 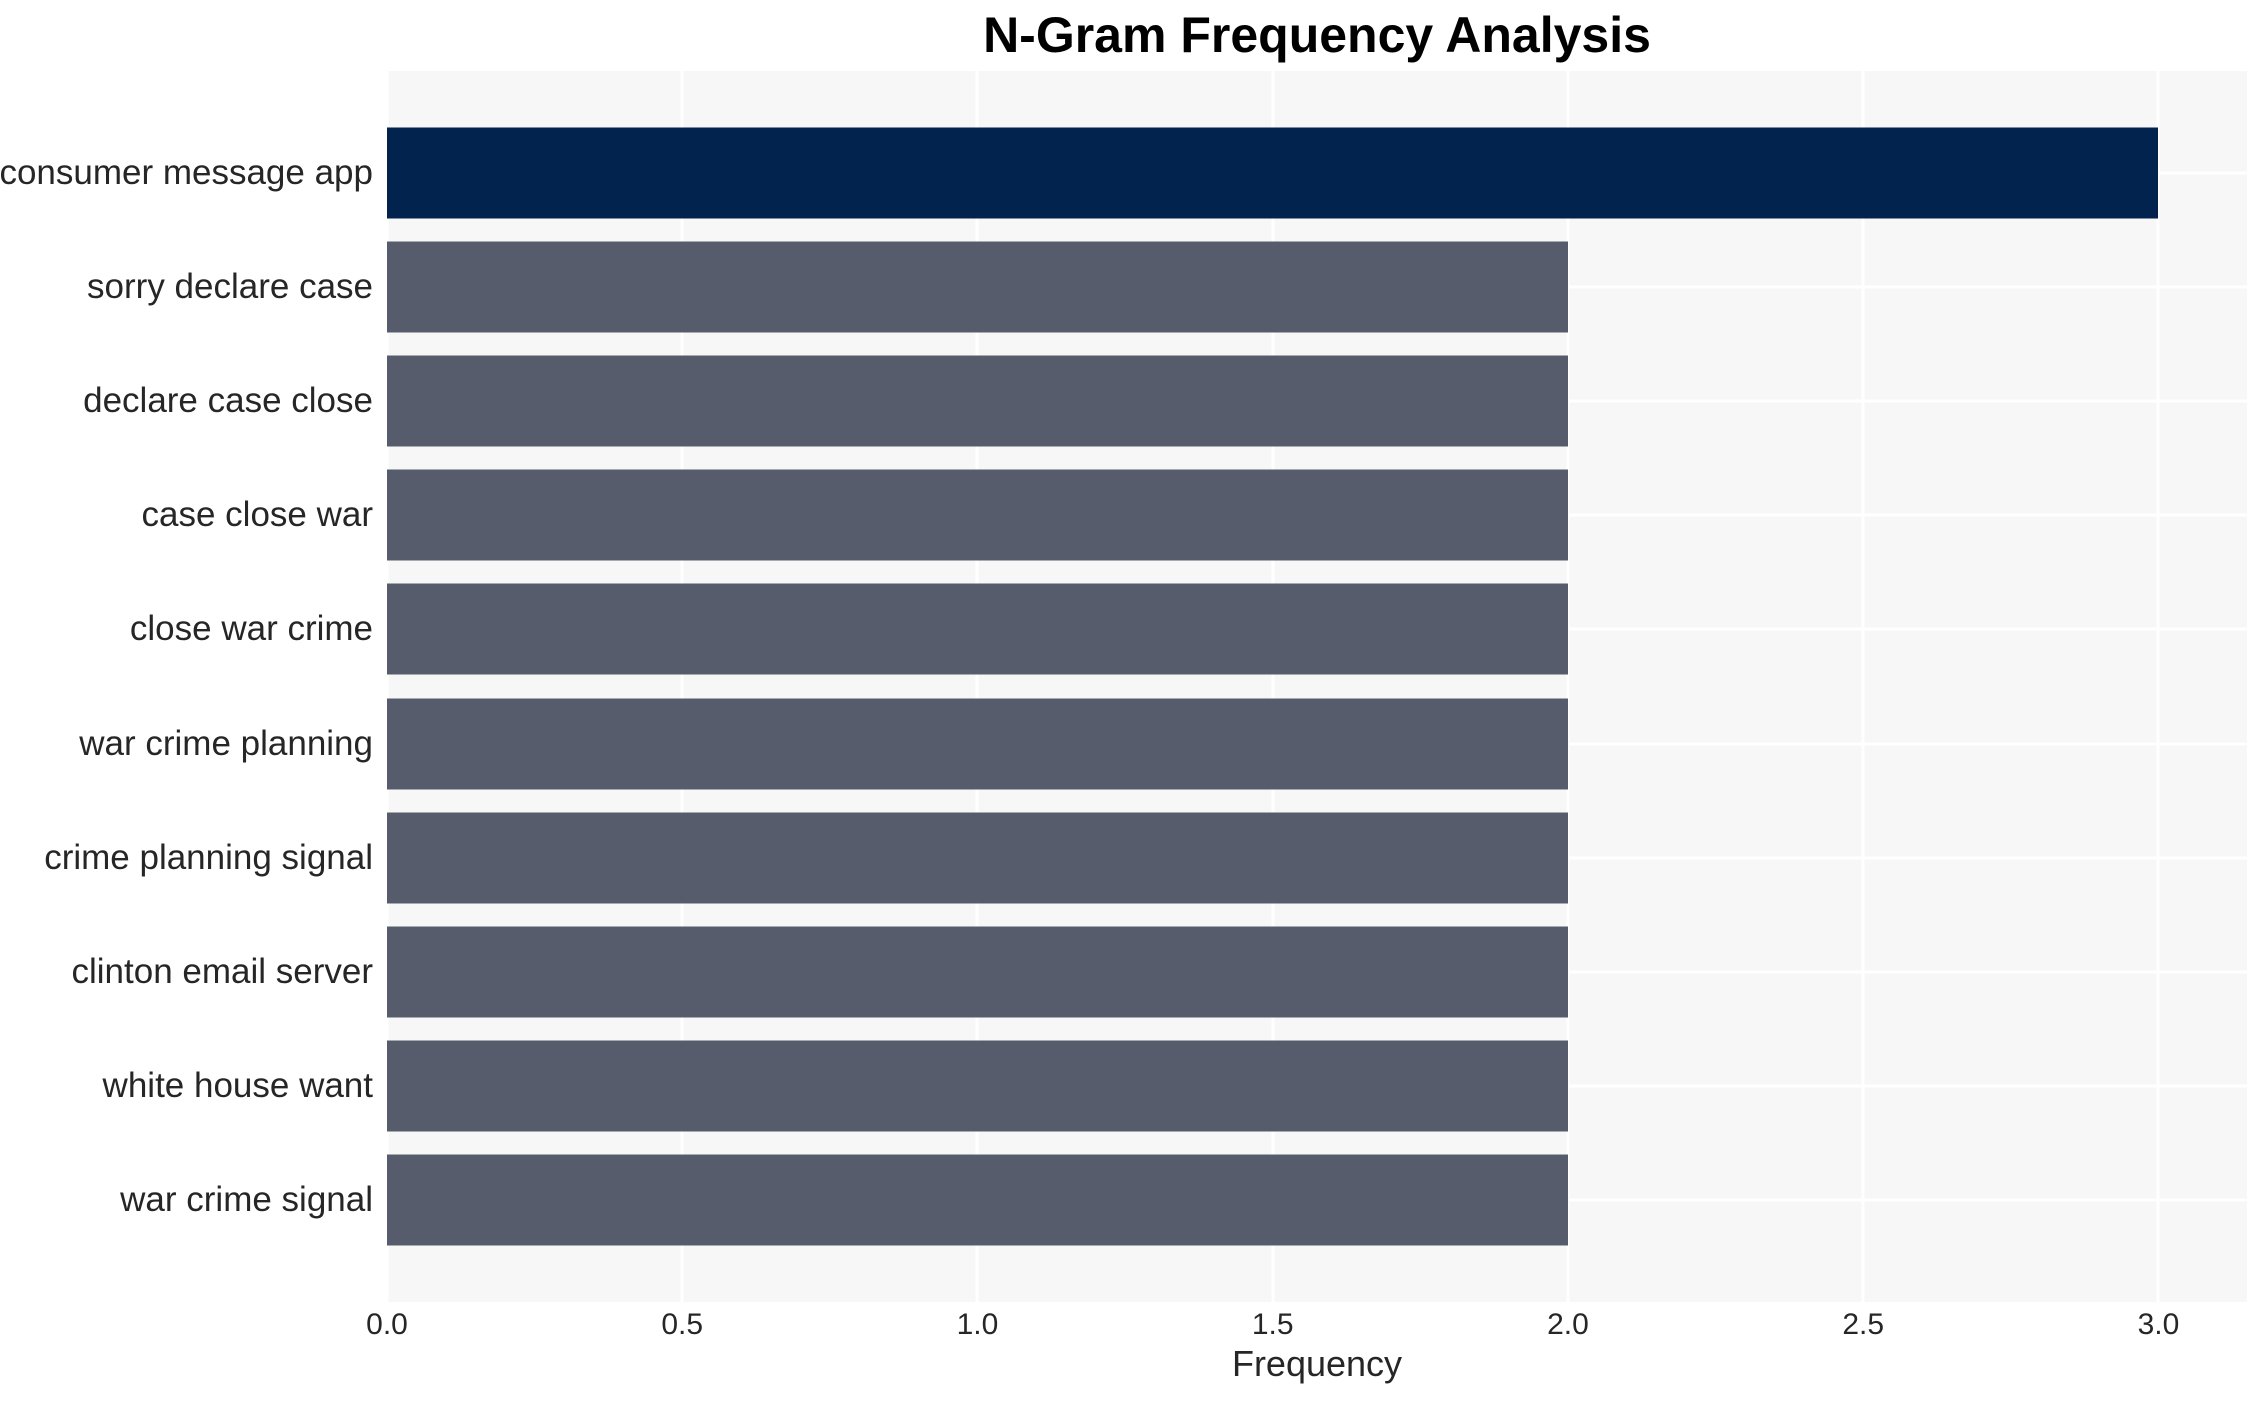 I want to click on bar-consumer-message-app, so click(x=1273, y=173).